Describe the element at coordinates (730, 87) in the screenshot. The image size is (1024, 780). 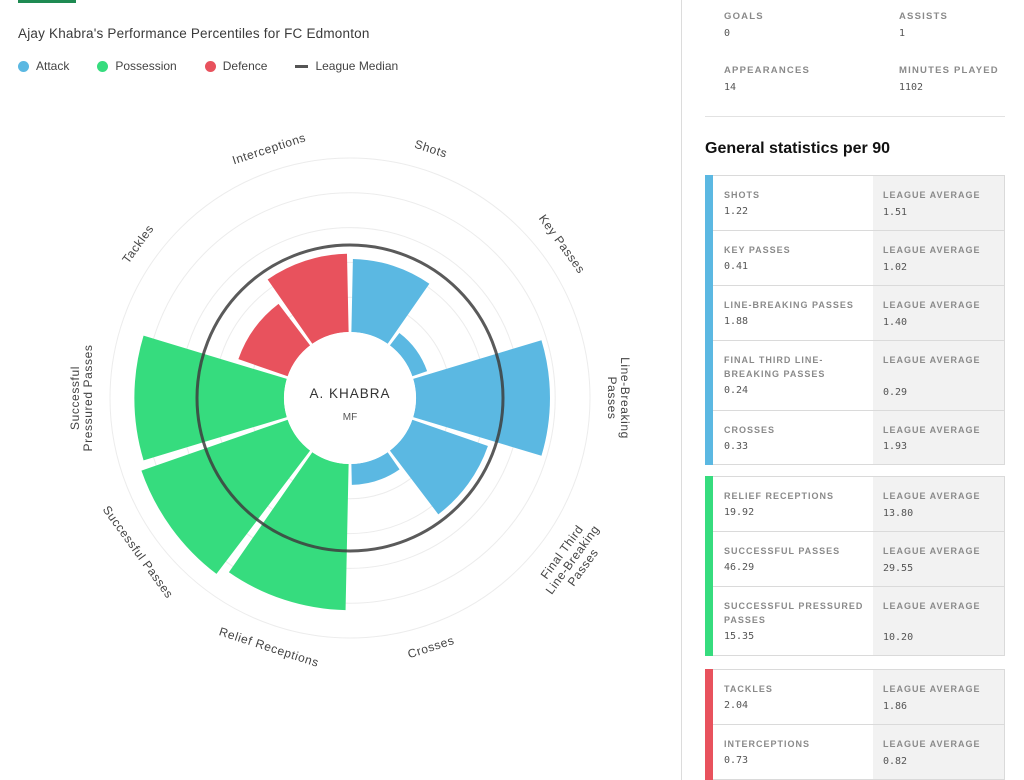
I see `appearances-value: 14` at that location.